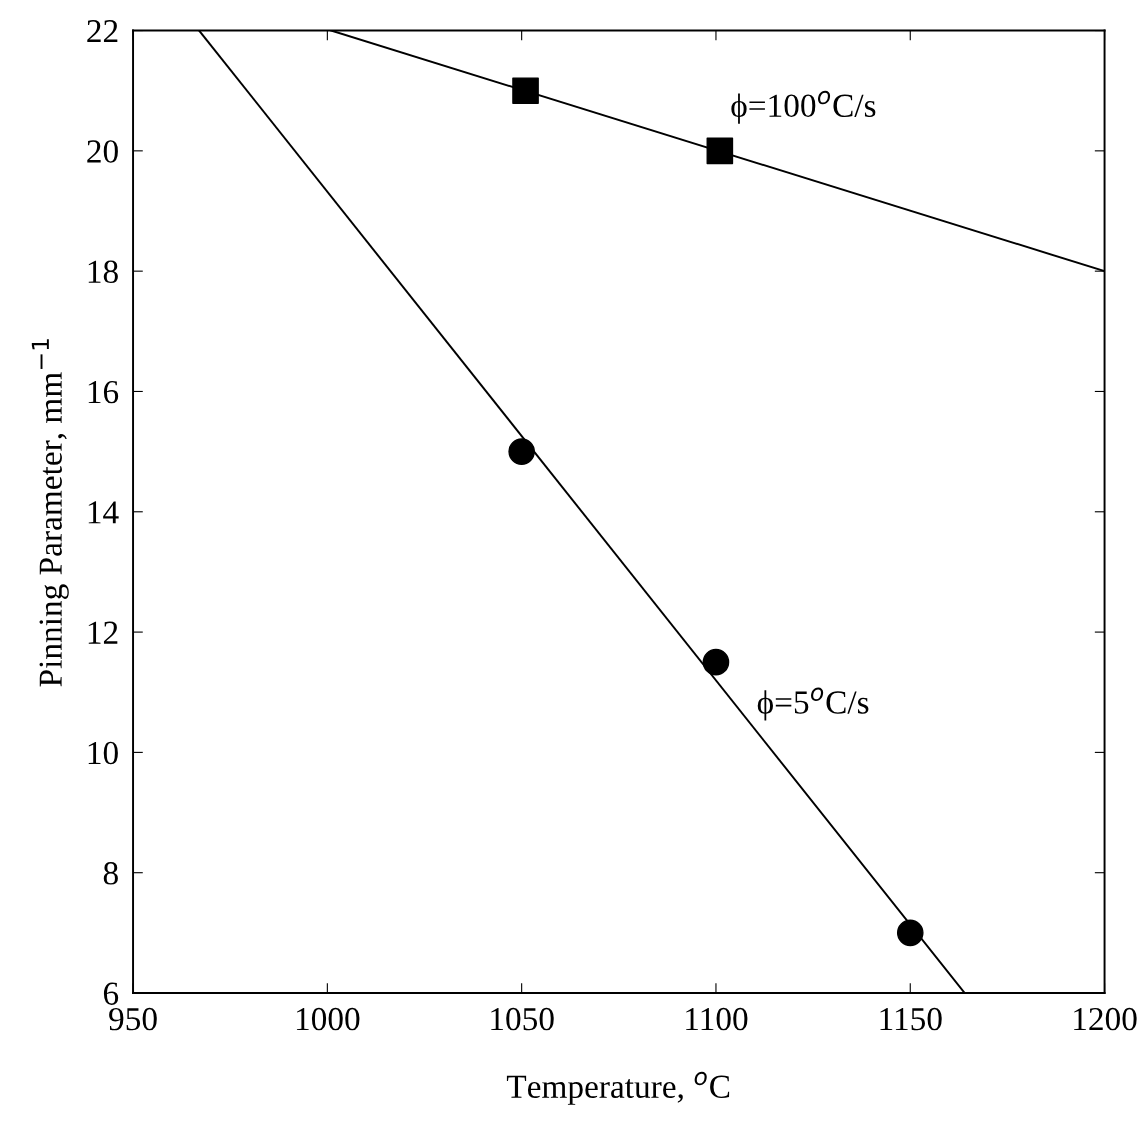 This screenshot has height=1131, width=1147. Describe the element at coordinates (1105, 1019) in the screenshot. I see `x-tick-label: 1200` at that location.